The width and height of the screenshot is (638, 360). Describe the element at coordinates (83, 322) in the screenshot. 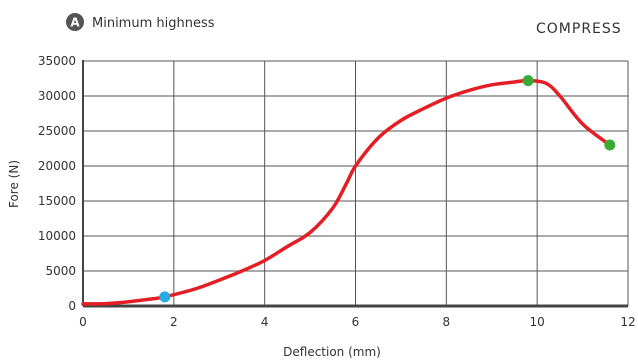

I see `x-tick-label: 0` at that location.